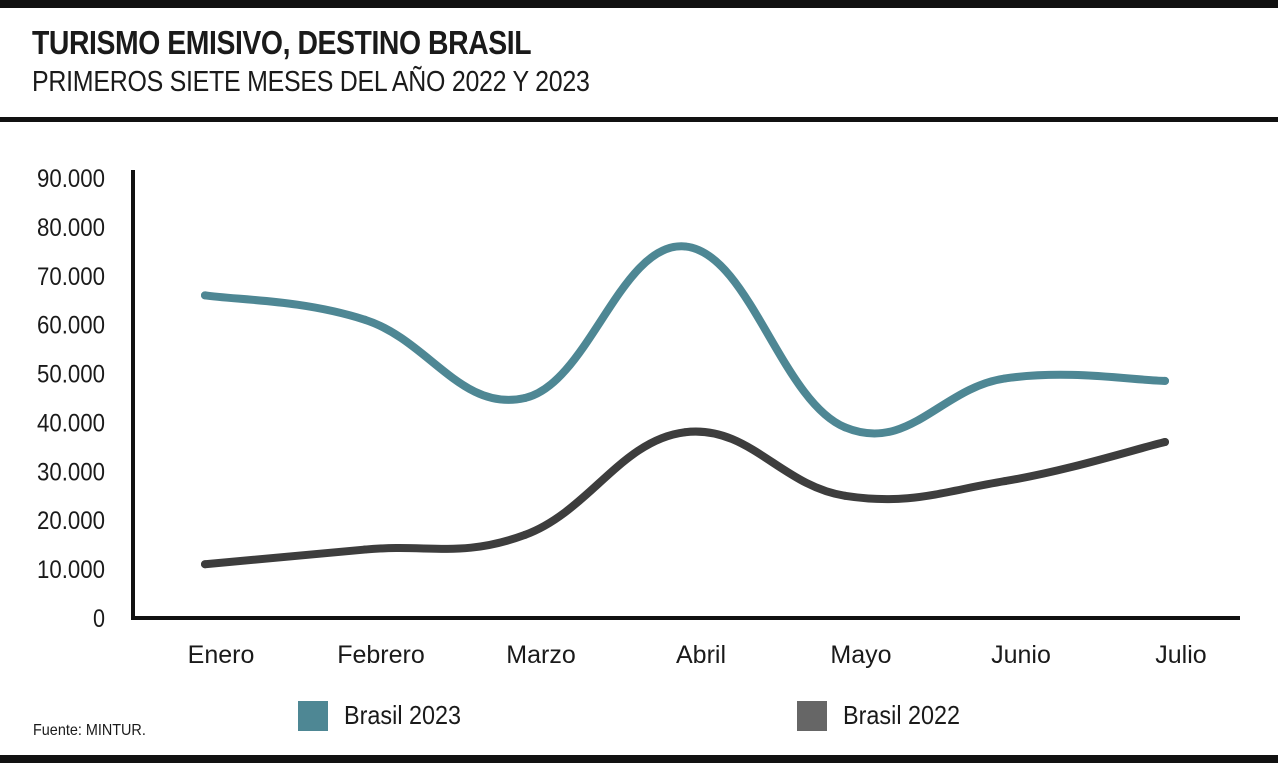 This screenshot has width=1278, height=763. Describe the element at coordinates (639, 759) in the screenshot. I see `bottom-border` at that location.